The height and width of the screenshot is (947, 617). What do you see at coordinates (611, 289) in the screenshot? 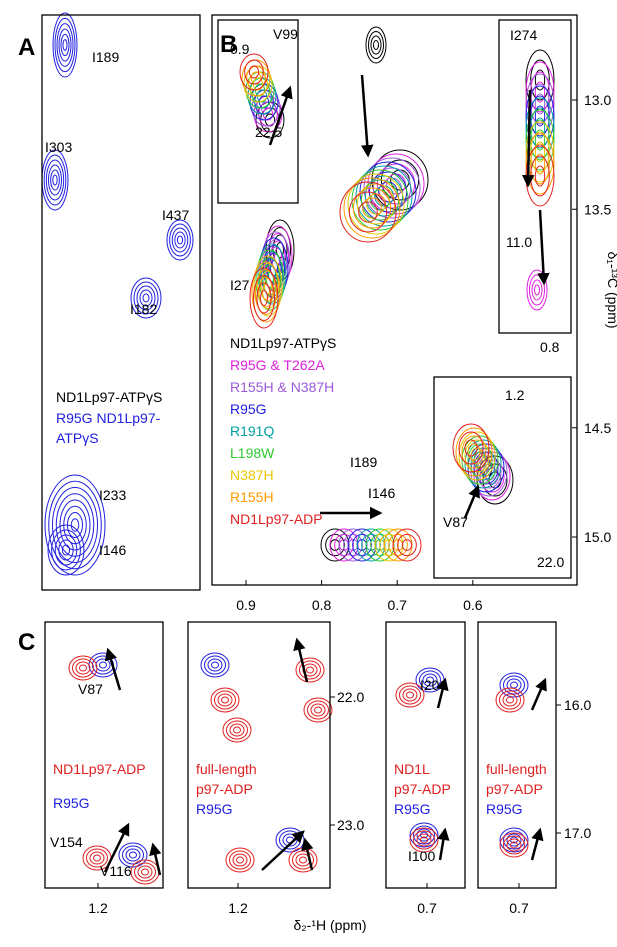
I see `axis-title: δ₁-¹³C (ppm)` at bounding box center [611, 289].